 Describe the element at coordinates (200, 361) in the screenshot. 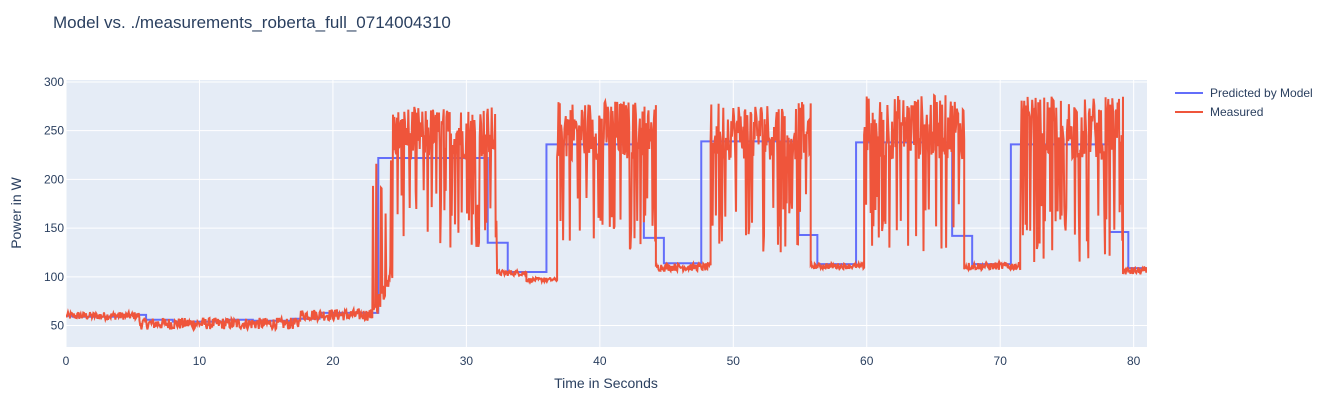

I see `x-tick-label: 10` at that location.